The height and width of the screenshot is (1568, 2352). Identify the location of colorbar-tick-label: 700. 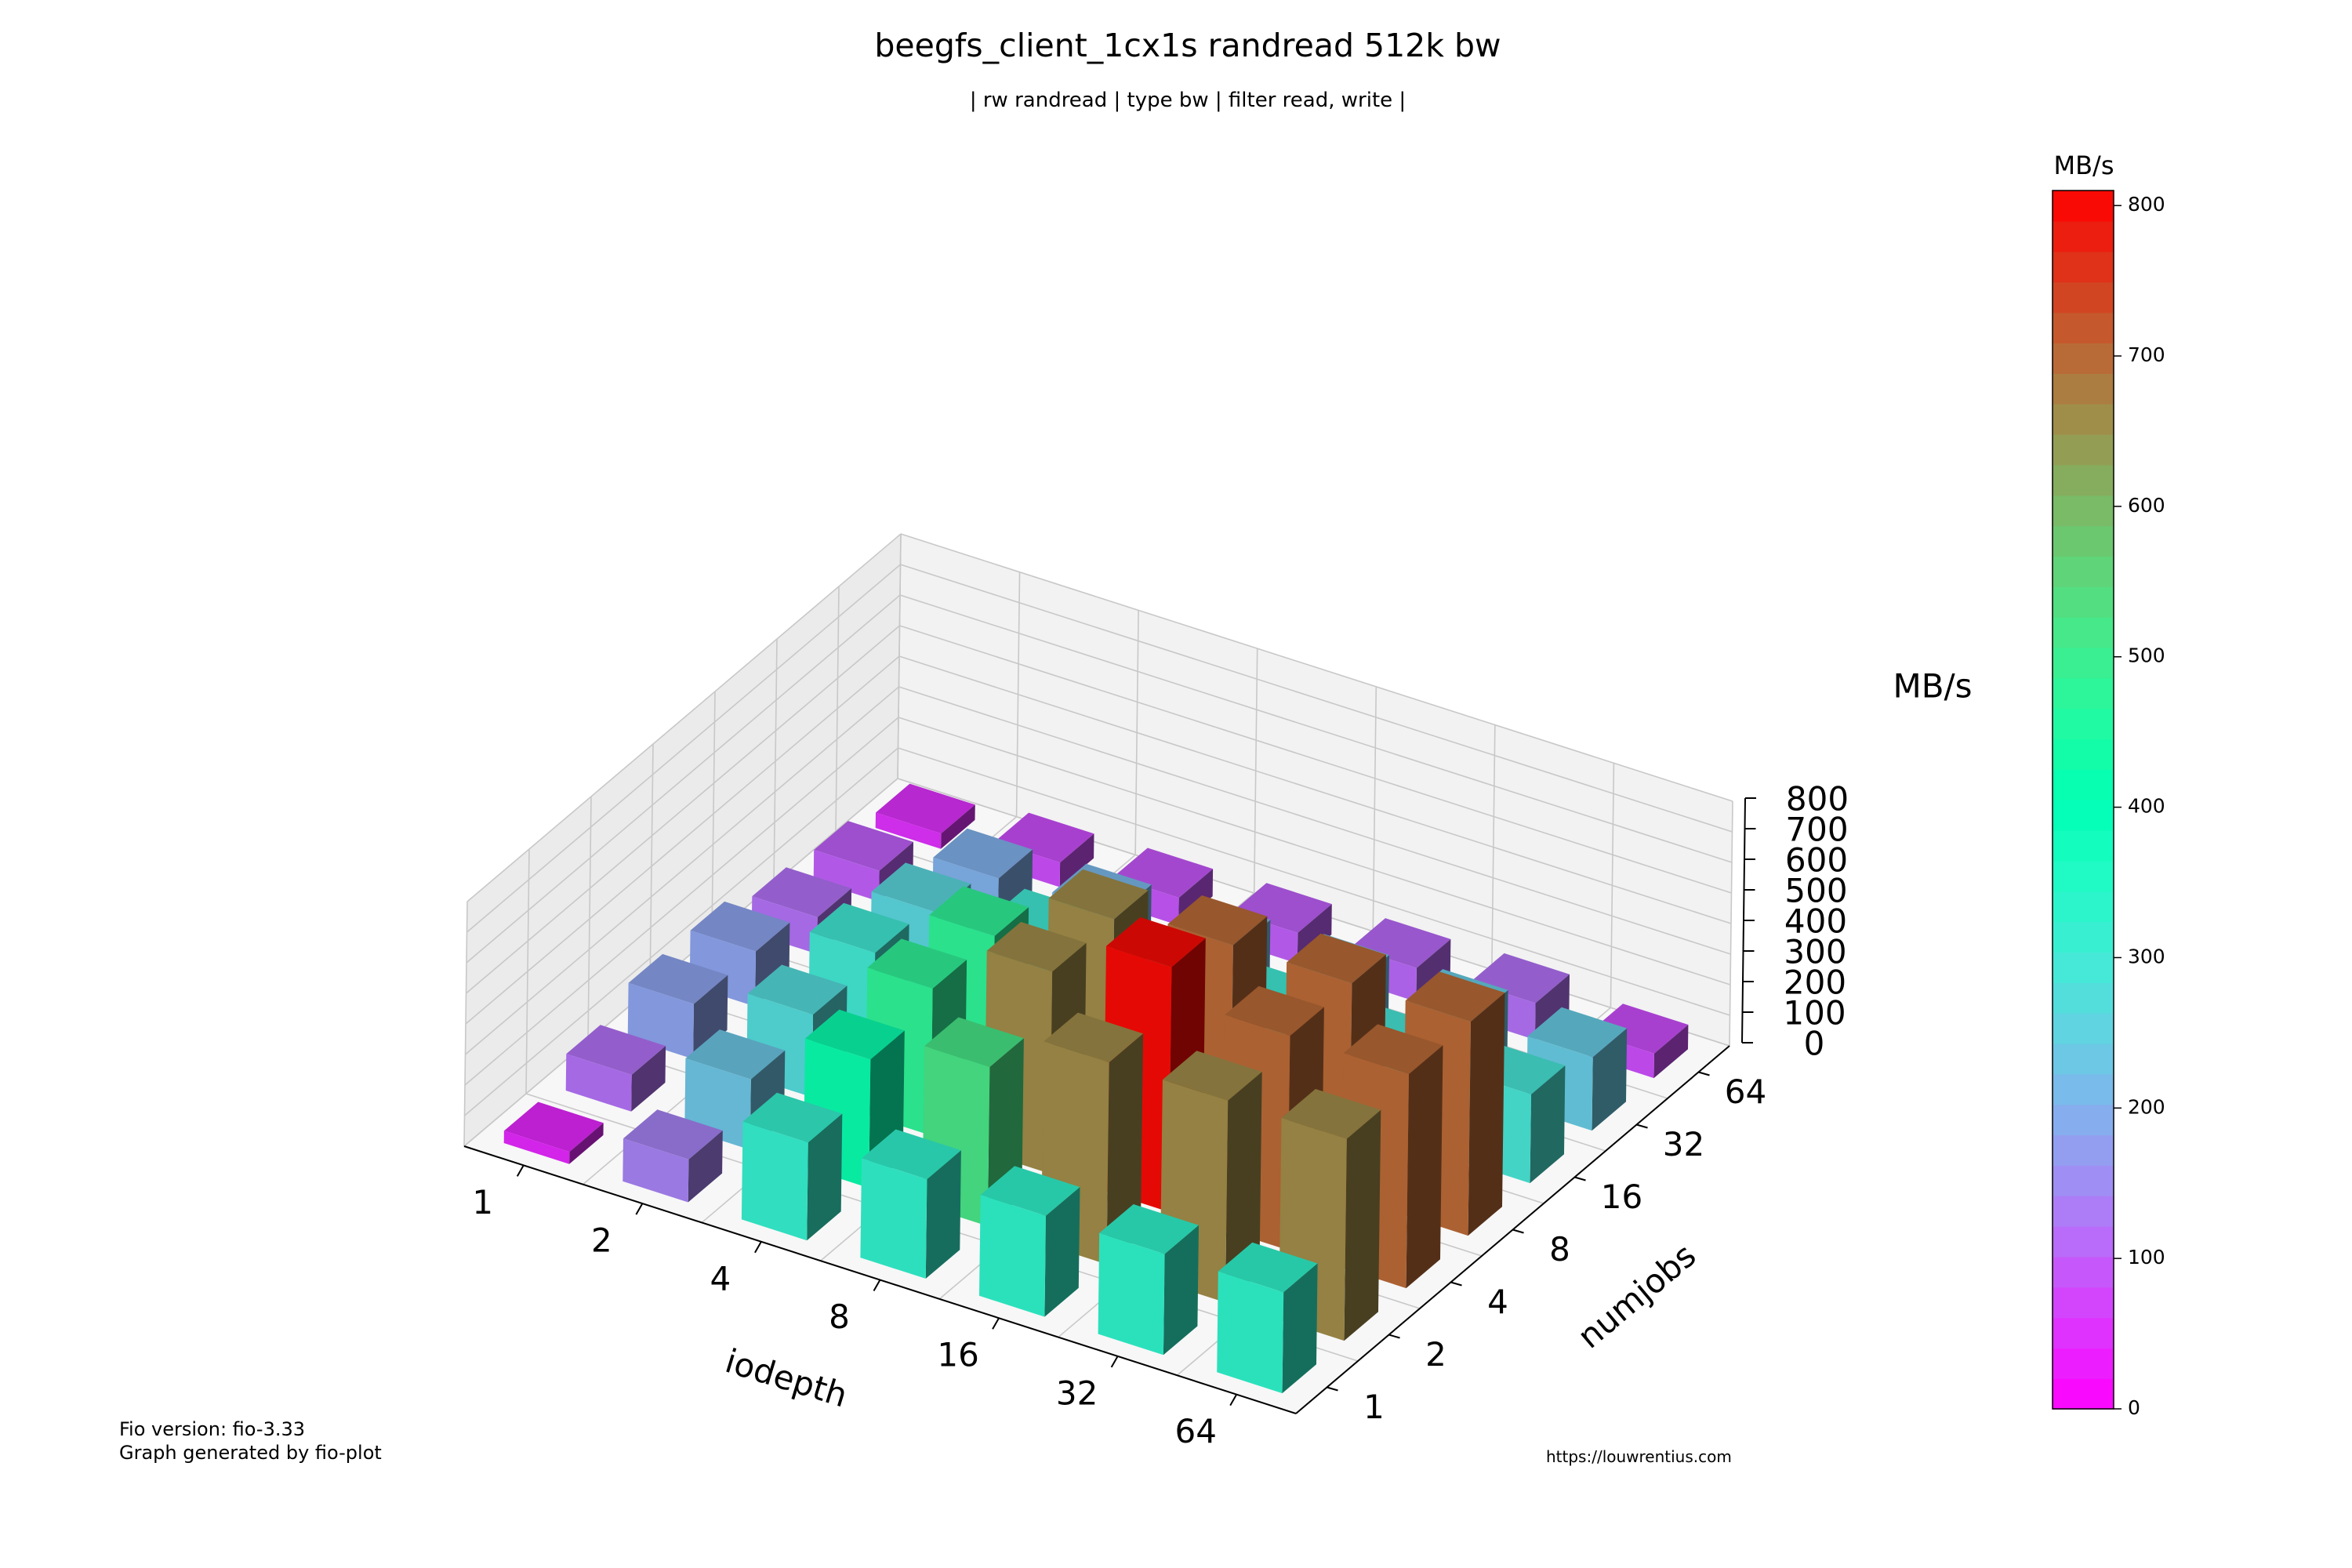
(2146, 354).